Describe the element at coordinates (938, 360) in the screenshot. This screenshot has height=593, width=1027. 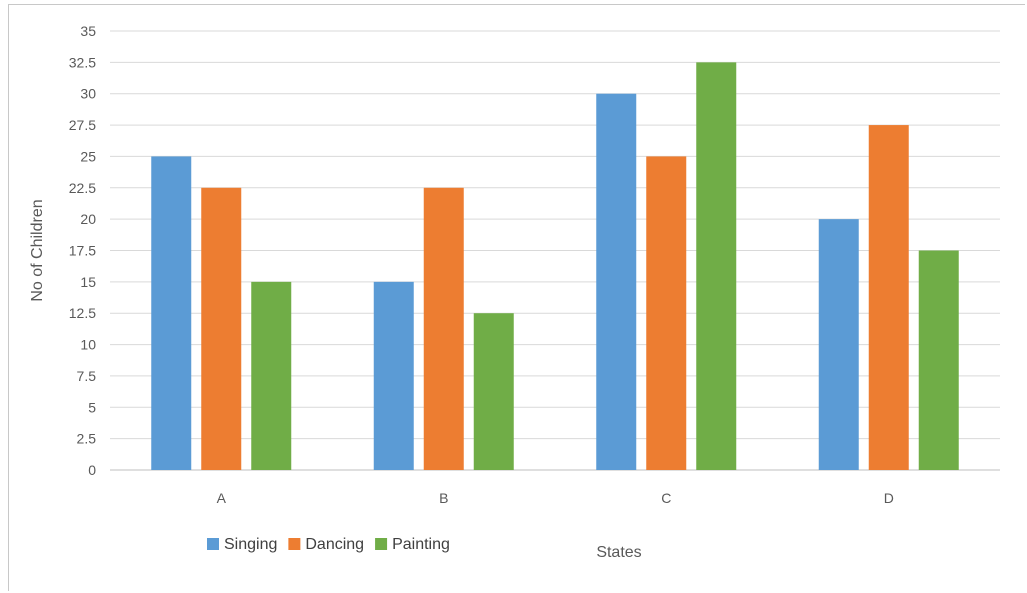
I see `bar-painting-d` at that location.